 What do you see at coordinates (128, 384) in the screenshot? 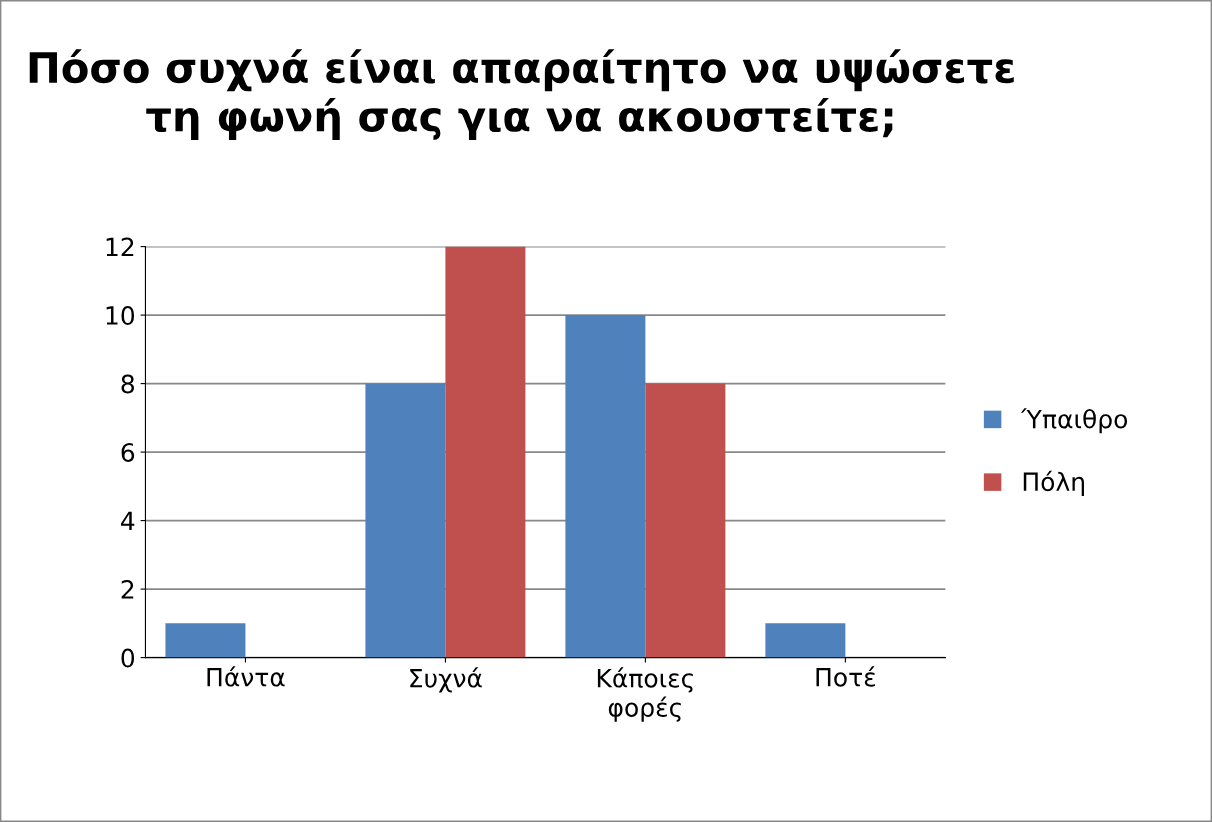
I see `y-tick-label: 8` at bounding box center [128, 384].